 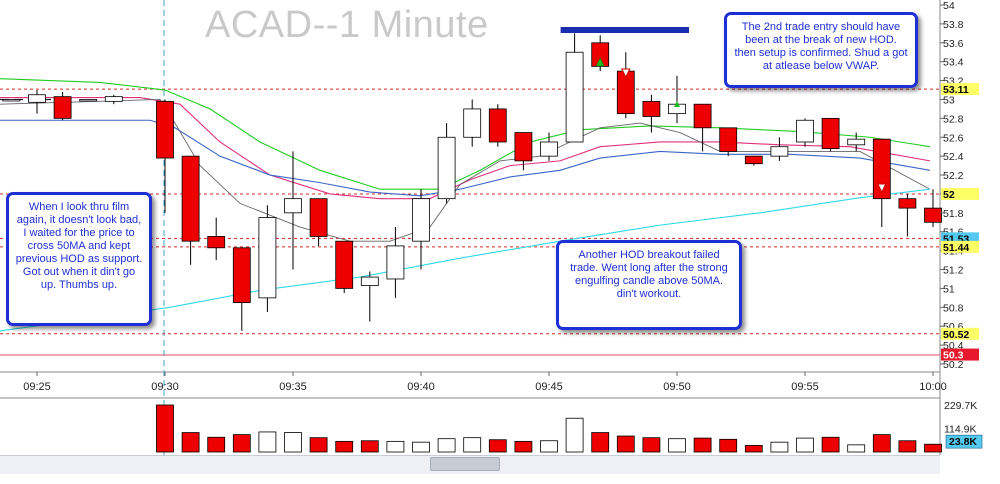 I want to click on price-tick-label: 52.6, so click(x=953, y=138).